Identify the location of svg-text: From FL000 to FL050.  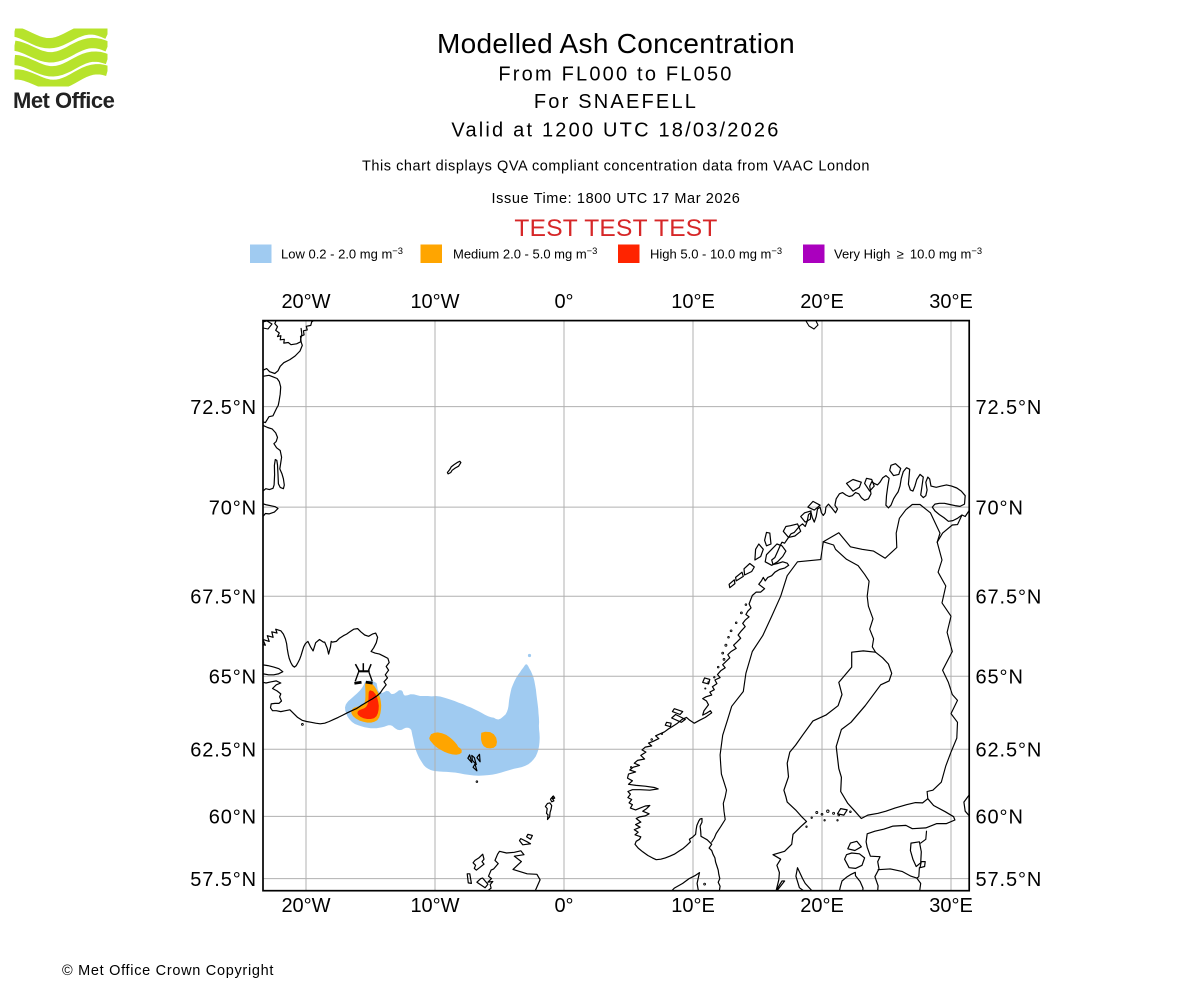
(615, 75).